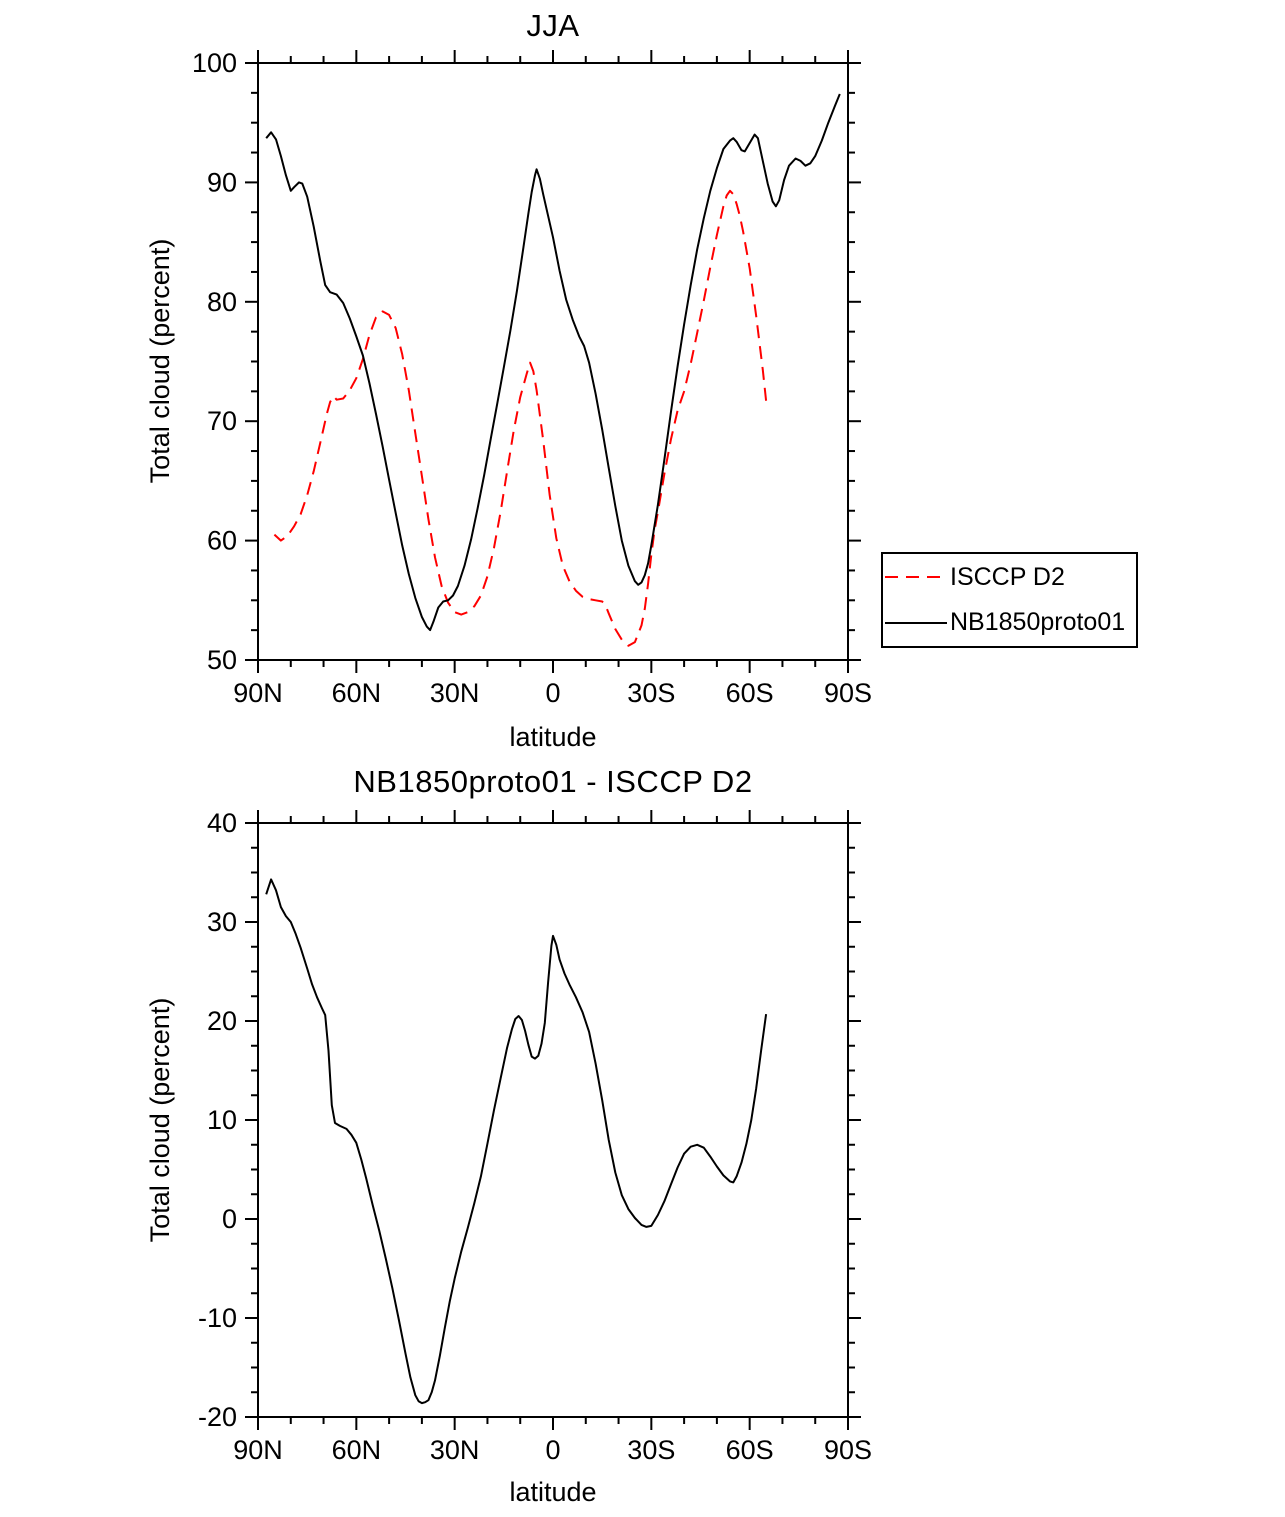 The height and width of the screenshot is (1517, 1285). Describe the element at coordinates (553, 737) in the screenshot. I see `jja-x-axis-label: latitude` at that location.